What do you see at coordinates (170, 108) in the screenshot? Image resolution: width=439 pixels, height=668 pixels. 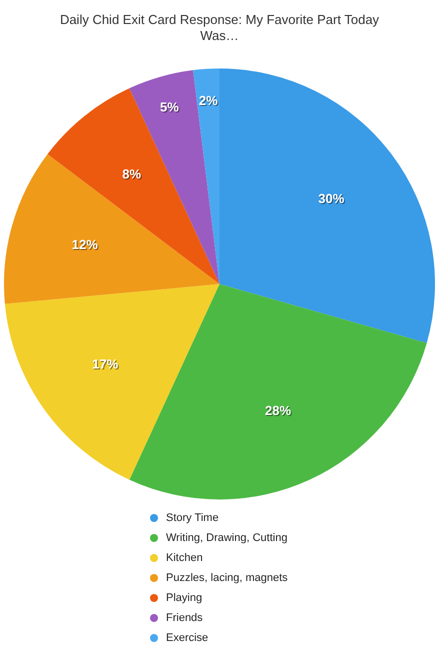 I see `data-label: 5%` at bounding box center [170, 108].